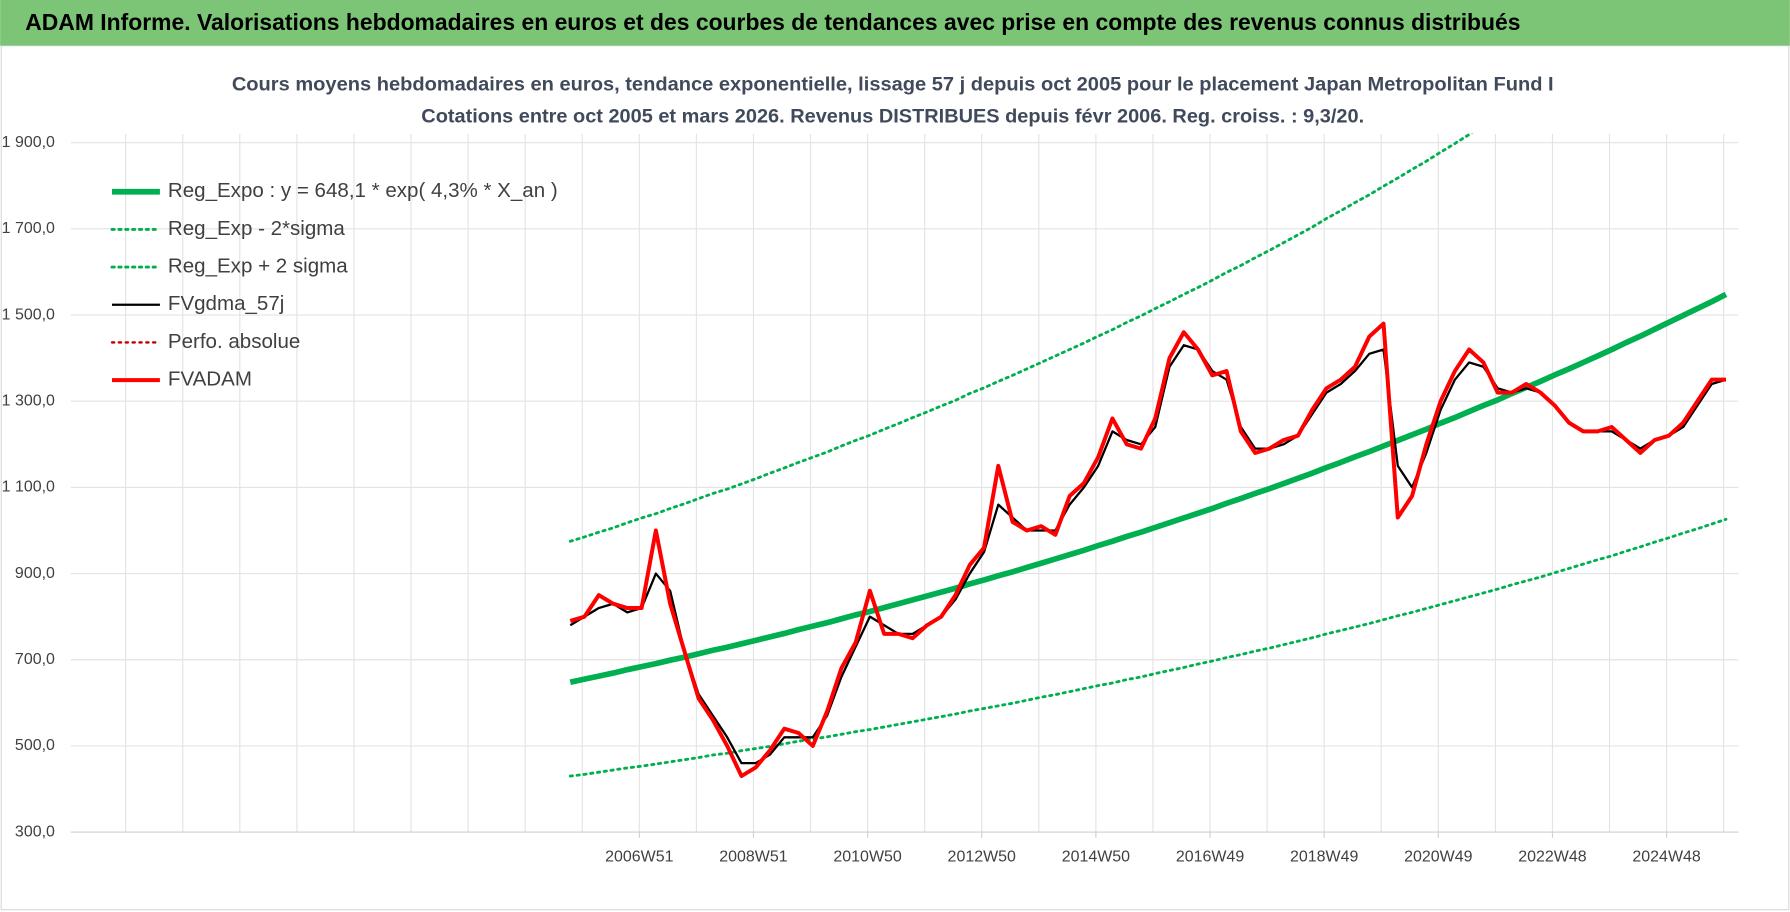 The image size is (1790, 912). I want to click on x-tick-label: 2018W49, so click(1324, 856).